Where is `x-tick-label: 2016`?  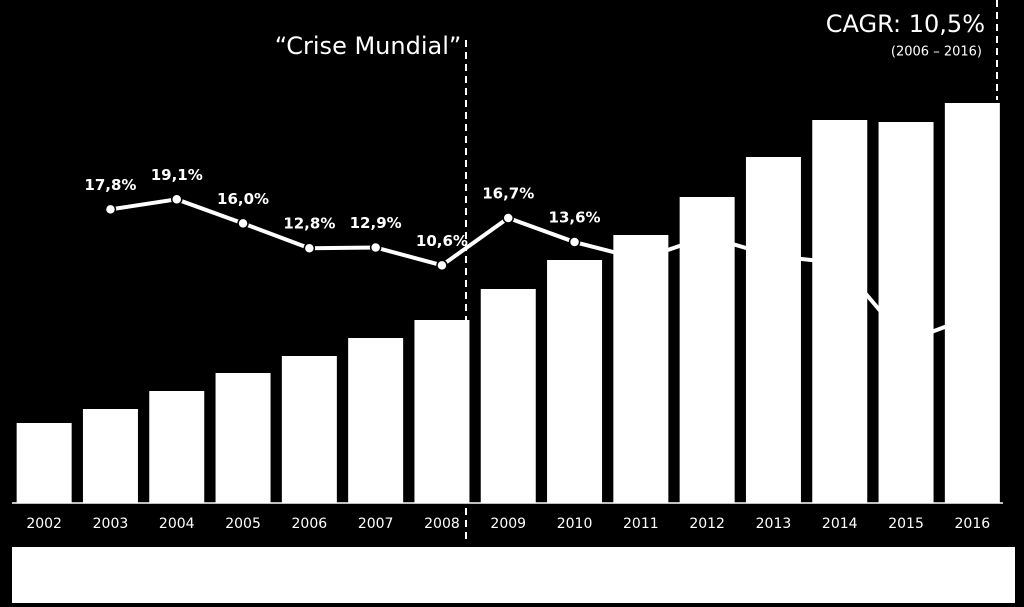
x-tick-label: 2016 is located at coordinates (973, 524).